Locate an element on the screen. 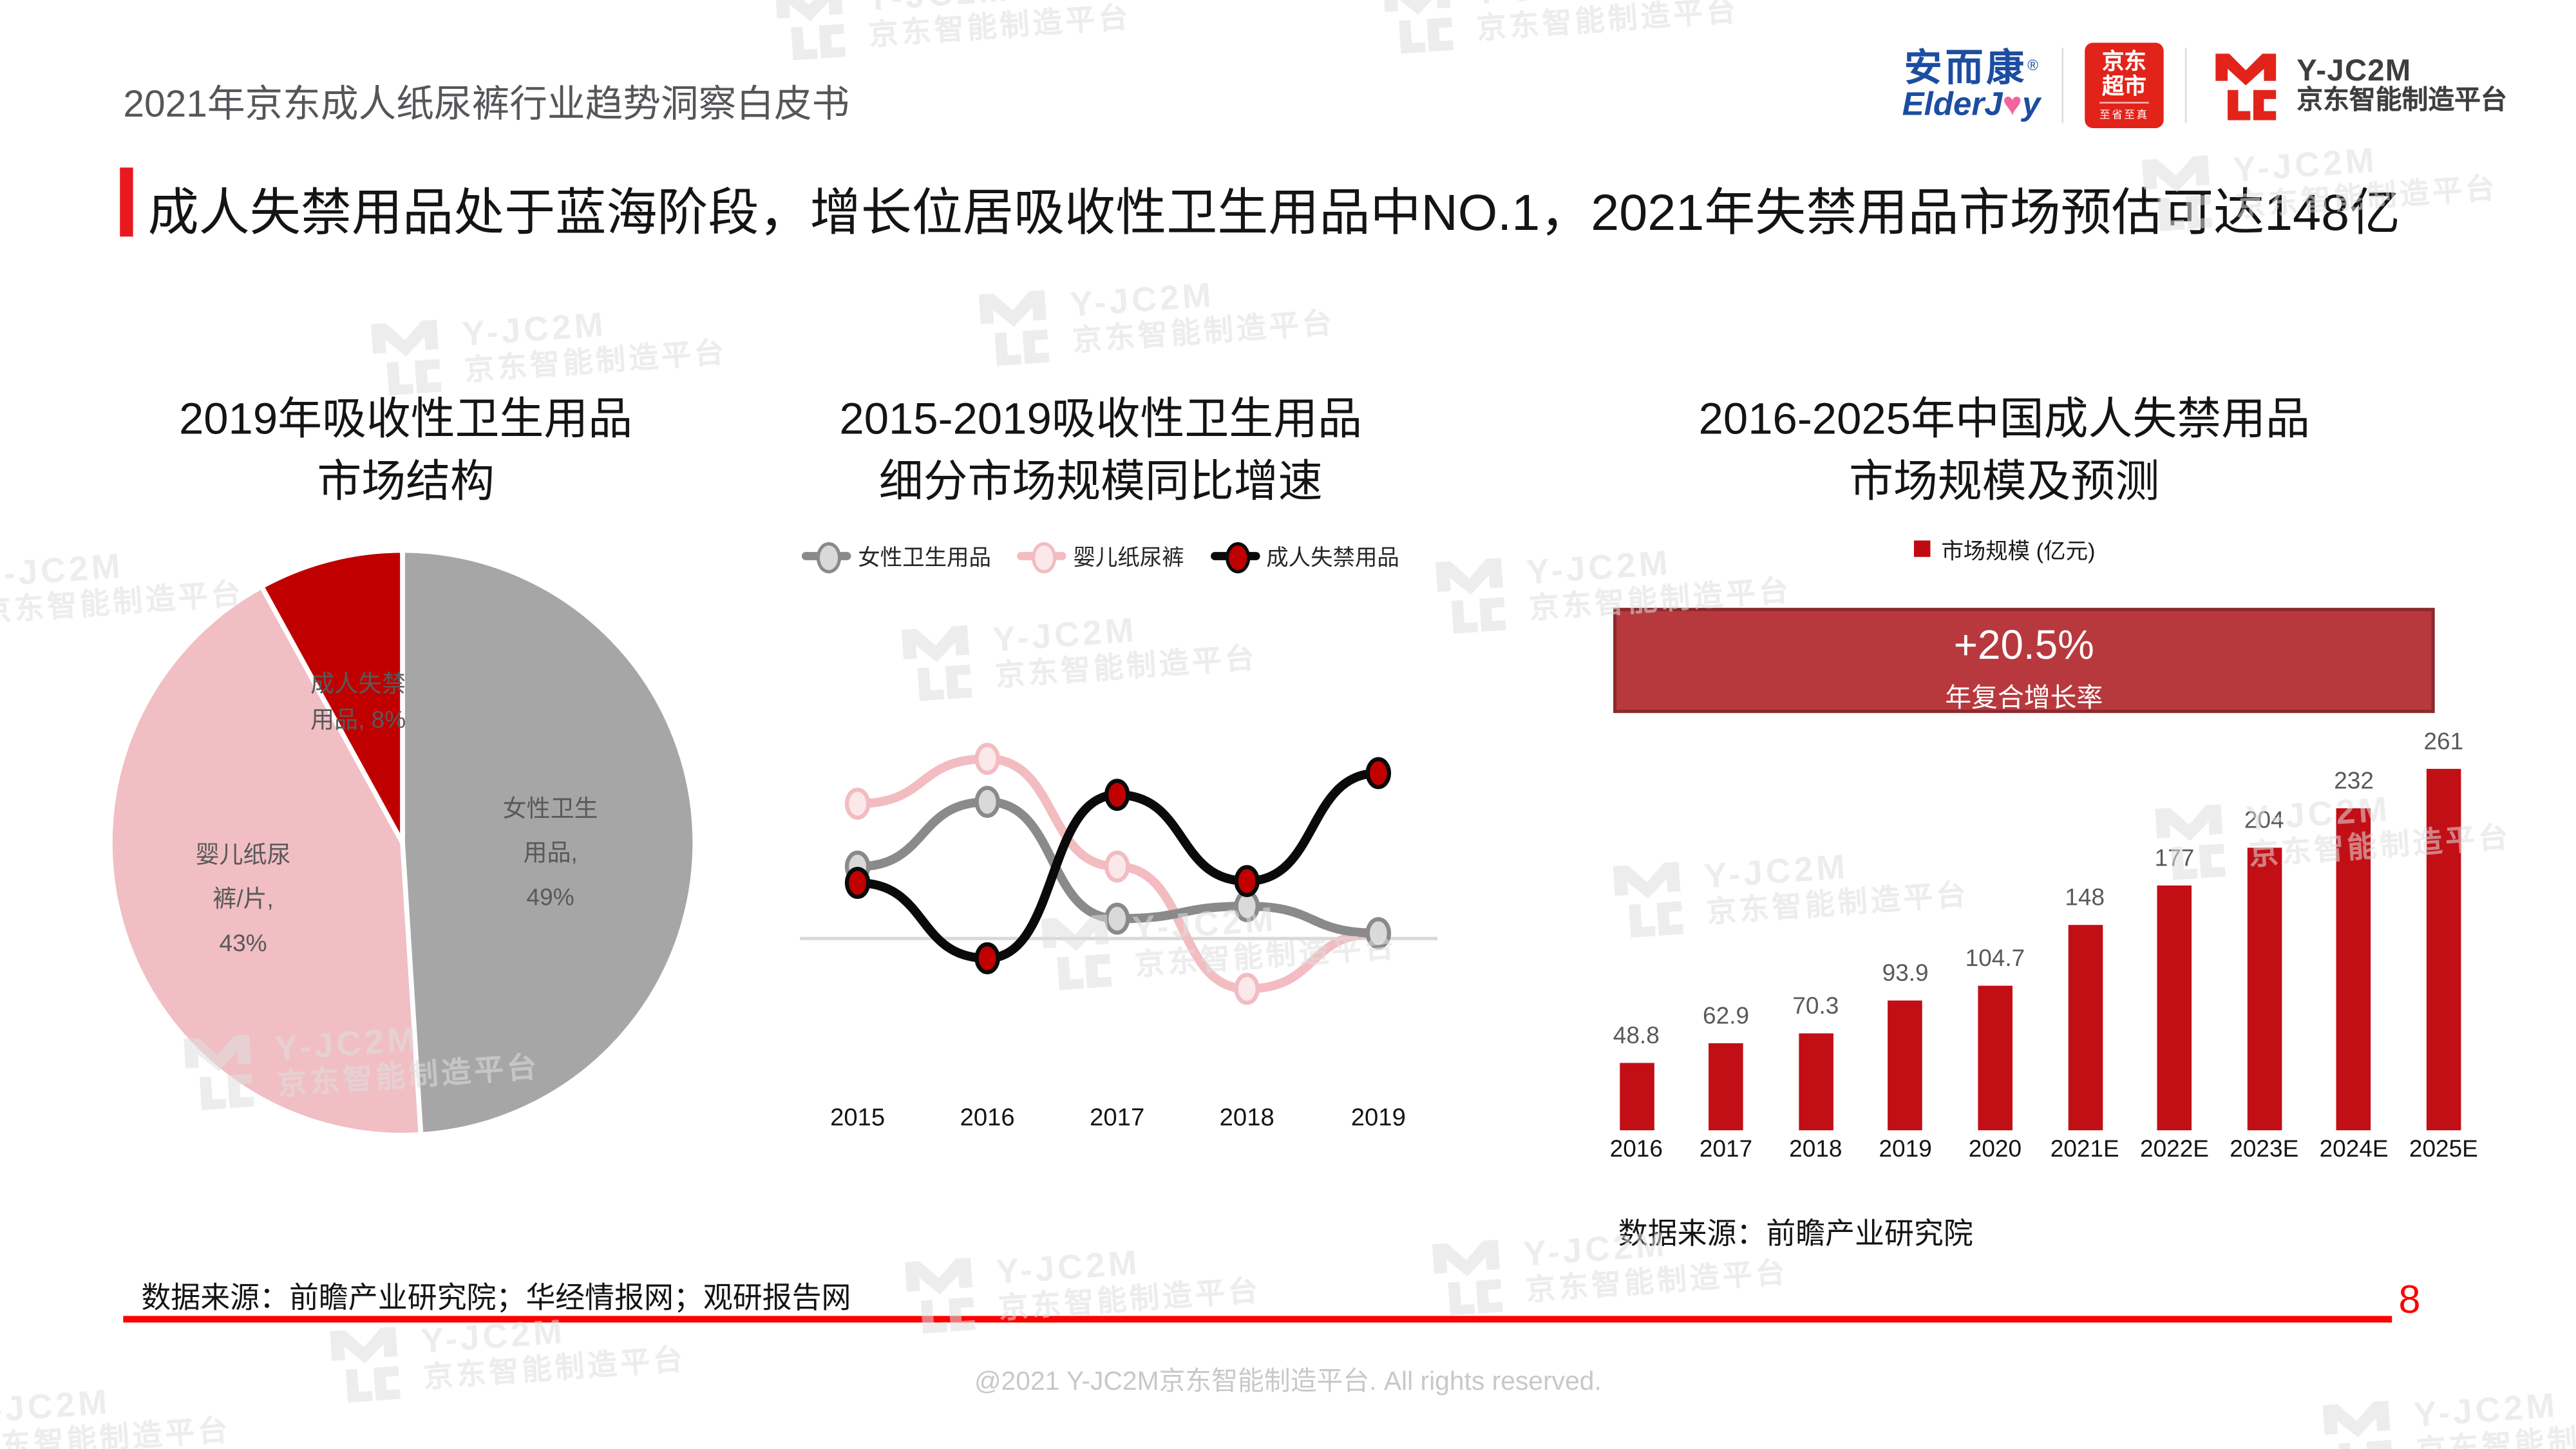 The height and width of the screenshot is (1449, 2576). cagr-label: 年复合增长率 is located at coordinates (2024, 699).